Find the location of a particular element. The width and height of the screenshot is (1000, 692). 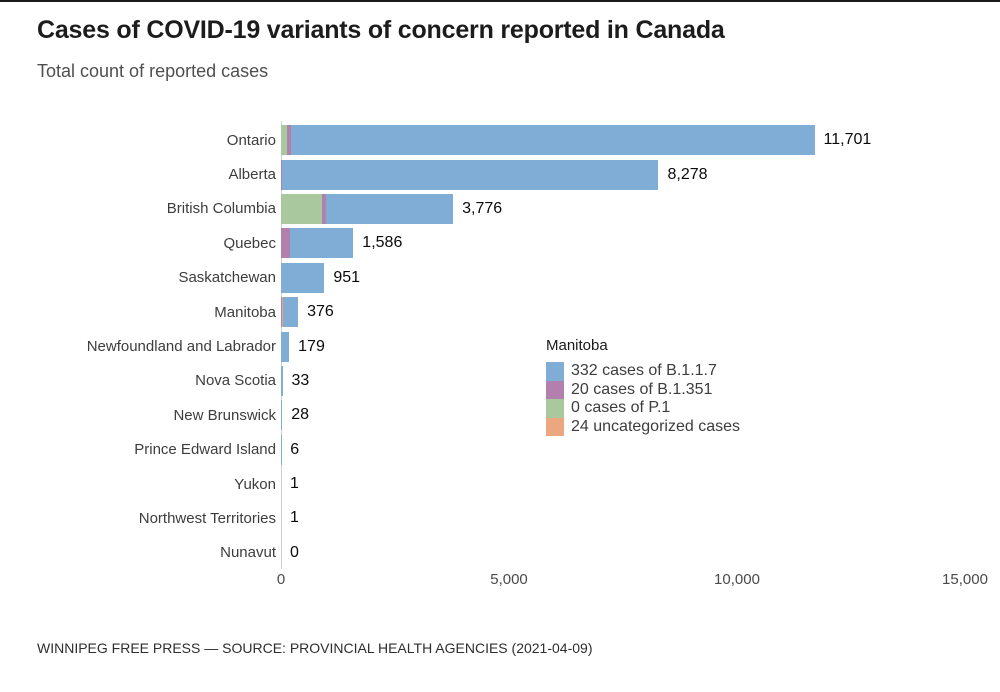

legend-label: 332 cases of B.1.1.7 is located at coordinates (644, 370).